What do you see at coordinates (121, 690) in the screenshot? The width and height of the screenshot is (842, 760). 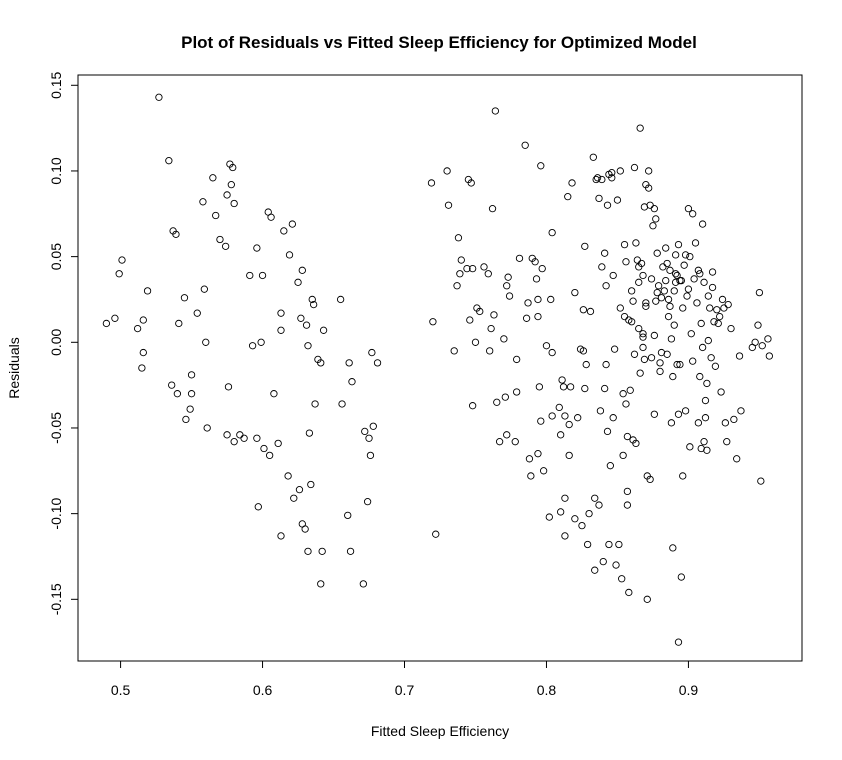 I see `x-tick-label: 0.5` at bounding box center [121, 690].